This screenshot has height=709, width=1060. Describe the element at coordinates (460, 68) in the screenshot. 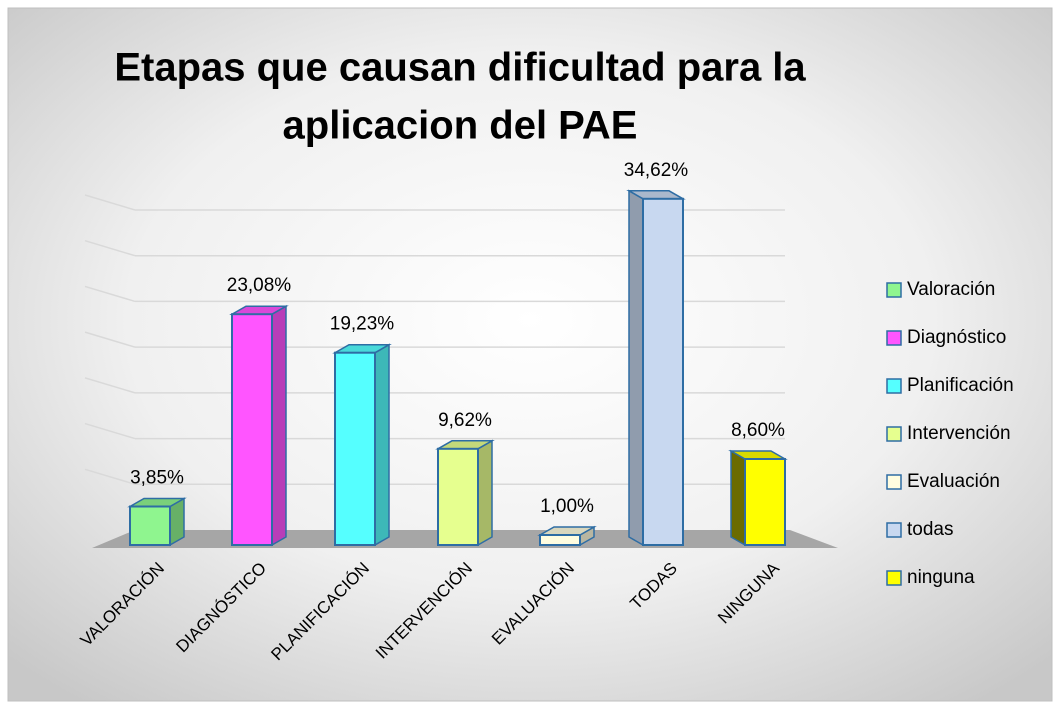

I see `chart-title: Etapas que causan dificultad para la` at that location.